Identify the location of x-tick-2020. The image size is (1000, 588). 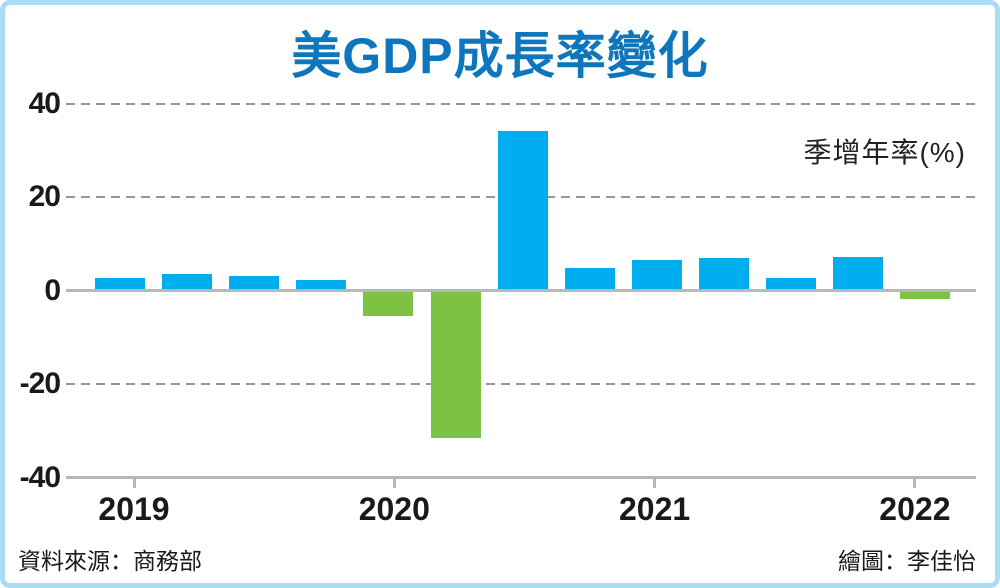
(394, 483).